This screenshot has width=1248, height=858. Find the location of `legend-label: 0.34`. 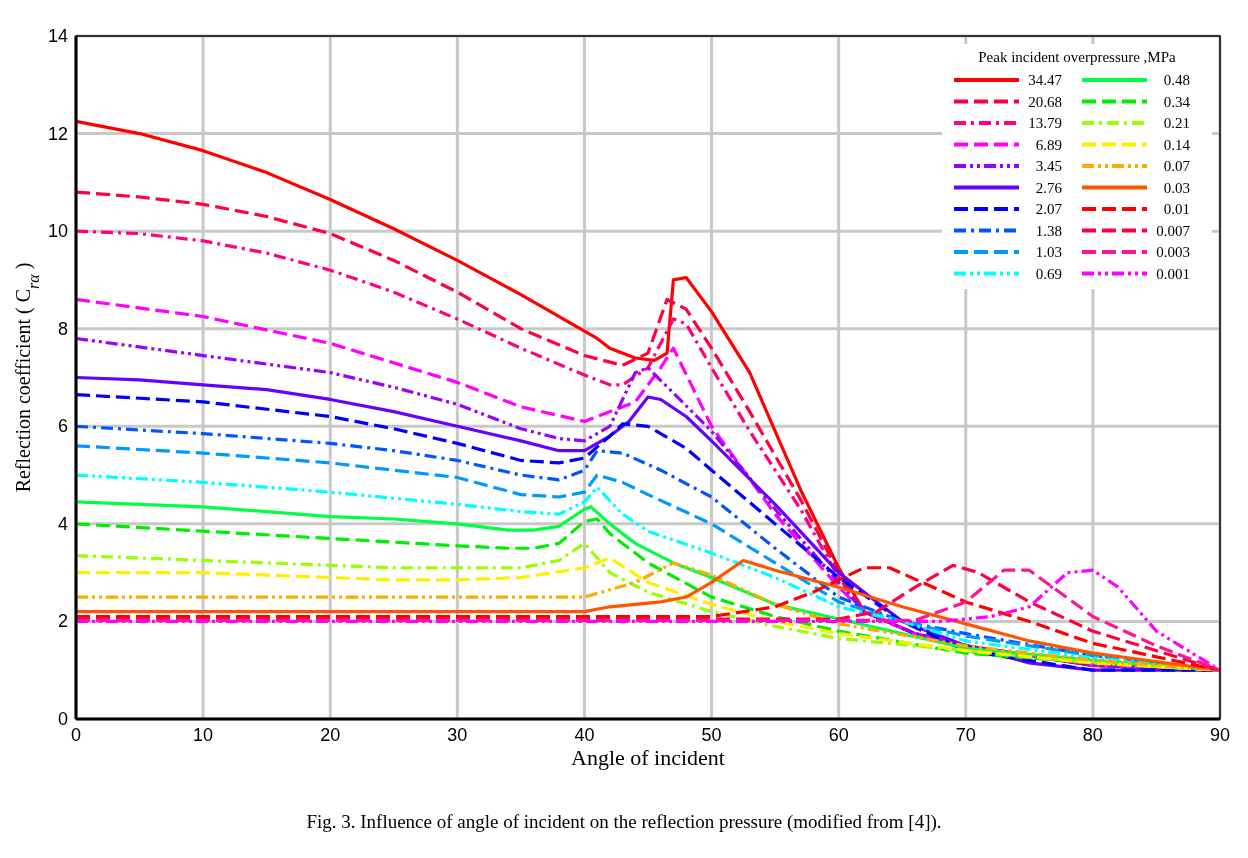

legend-label: 0.34 is located at coordinates (1177, 101).